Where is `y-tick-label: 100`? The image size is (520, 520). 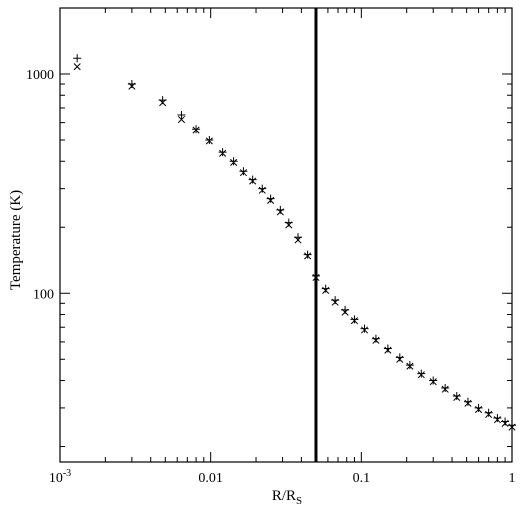 y-tick-label: 100 is located at coordinates (43, 294).